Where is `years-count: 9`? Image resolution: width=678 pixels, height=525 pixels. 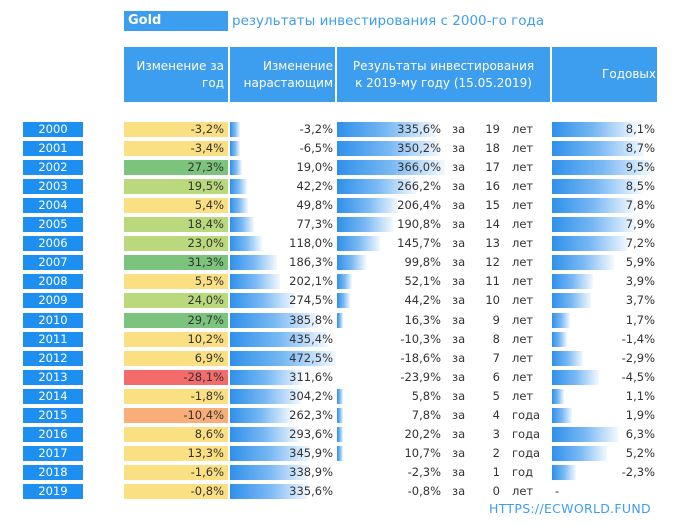 years-count: 9 is located at coordinates (496, 320).